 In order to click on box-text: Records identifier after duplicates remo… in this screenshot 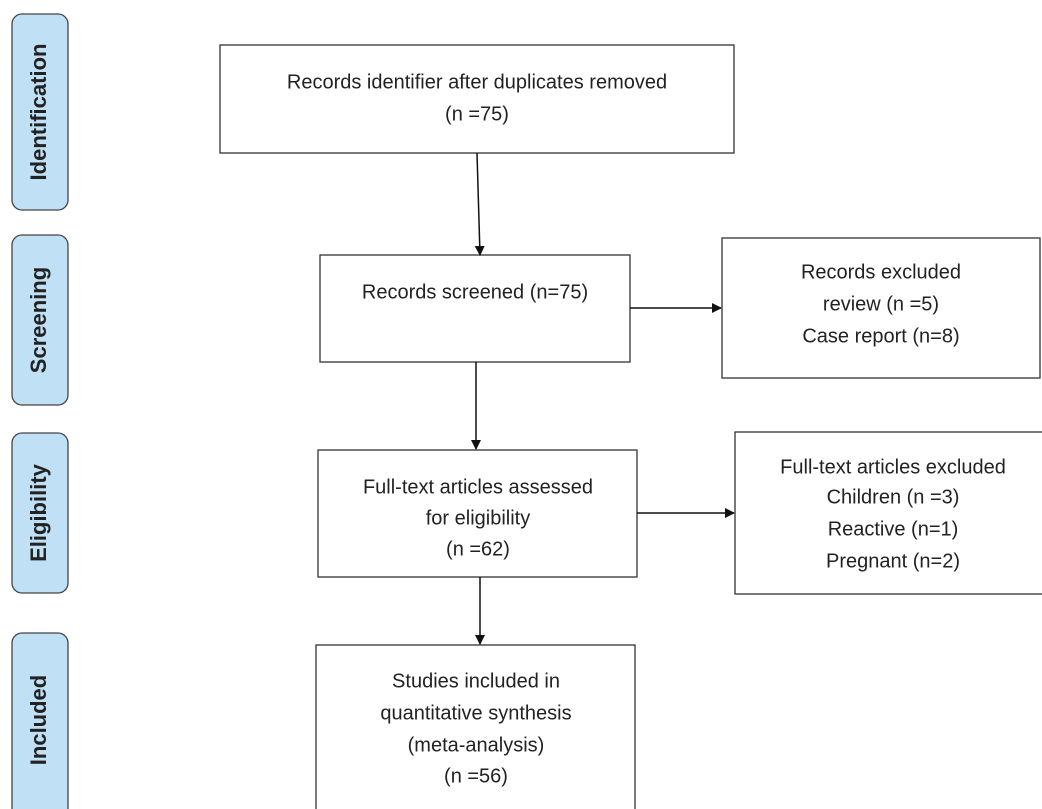, I will do `click(477, 82)`.